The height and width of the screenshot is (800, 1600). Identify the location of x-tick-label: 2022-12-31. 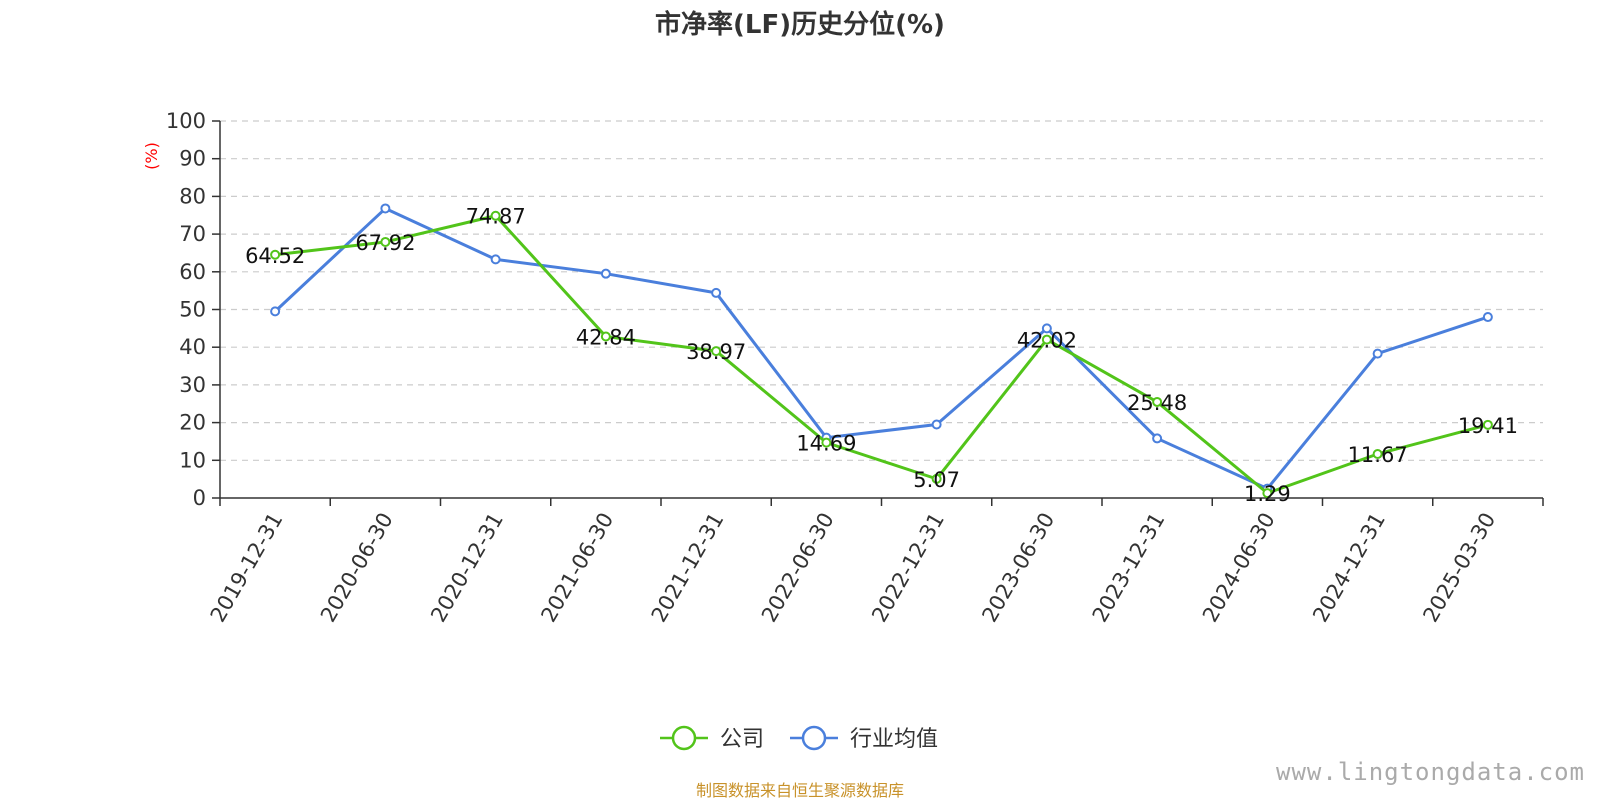
(908, 568).